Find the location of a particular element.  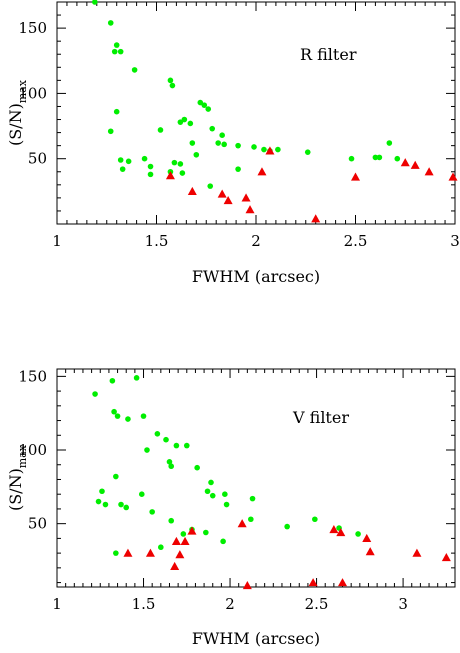

x-tick-label: 1.5 is located at coordinates (157, 241).